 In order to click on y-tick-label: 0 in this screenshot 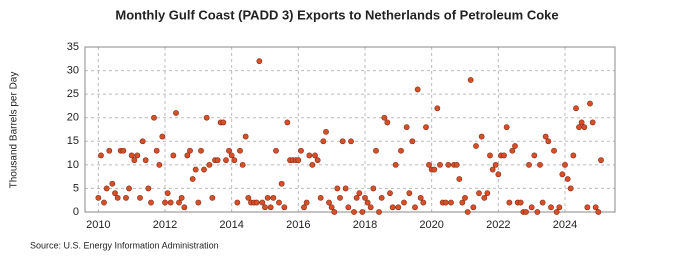, I will do `click(76, 212)`.